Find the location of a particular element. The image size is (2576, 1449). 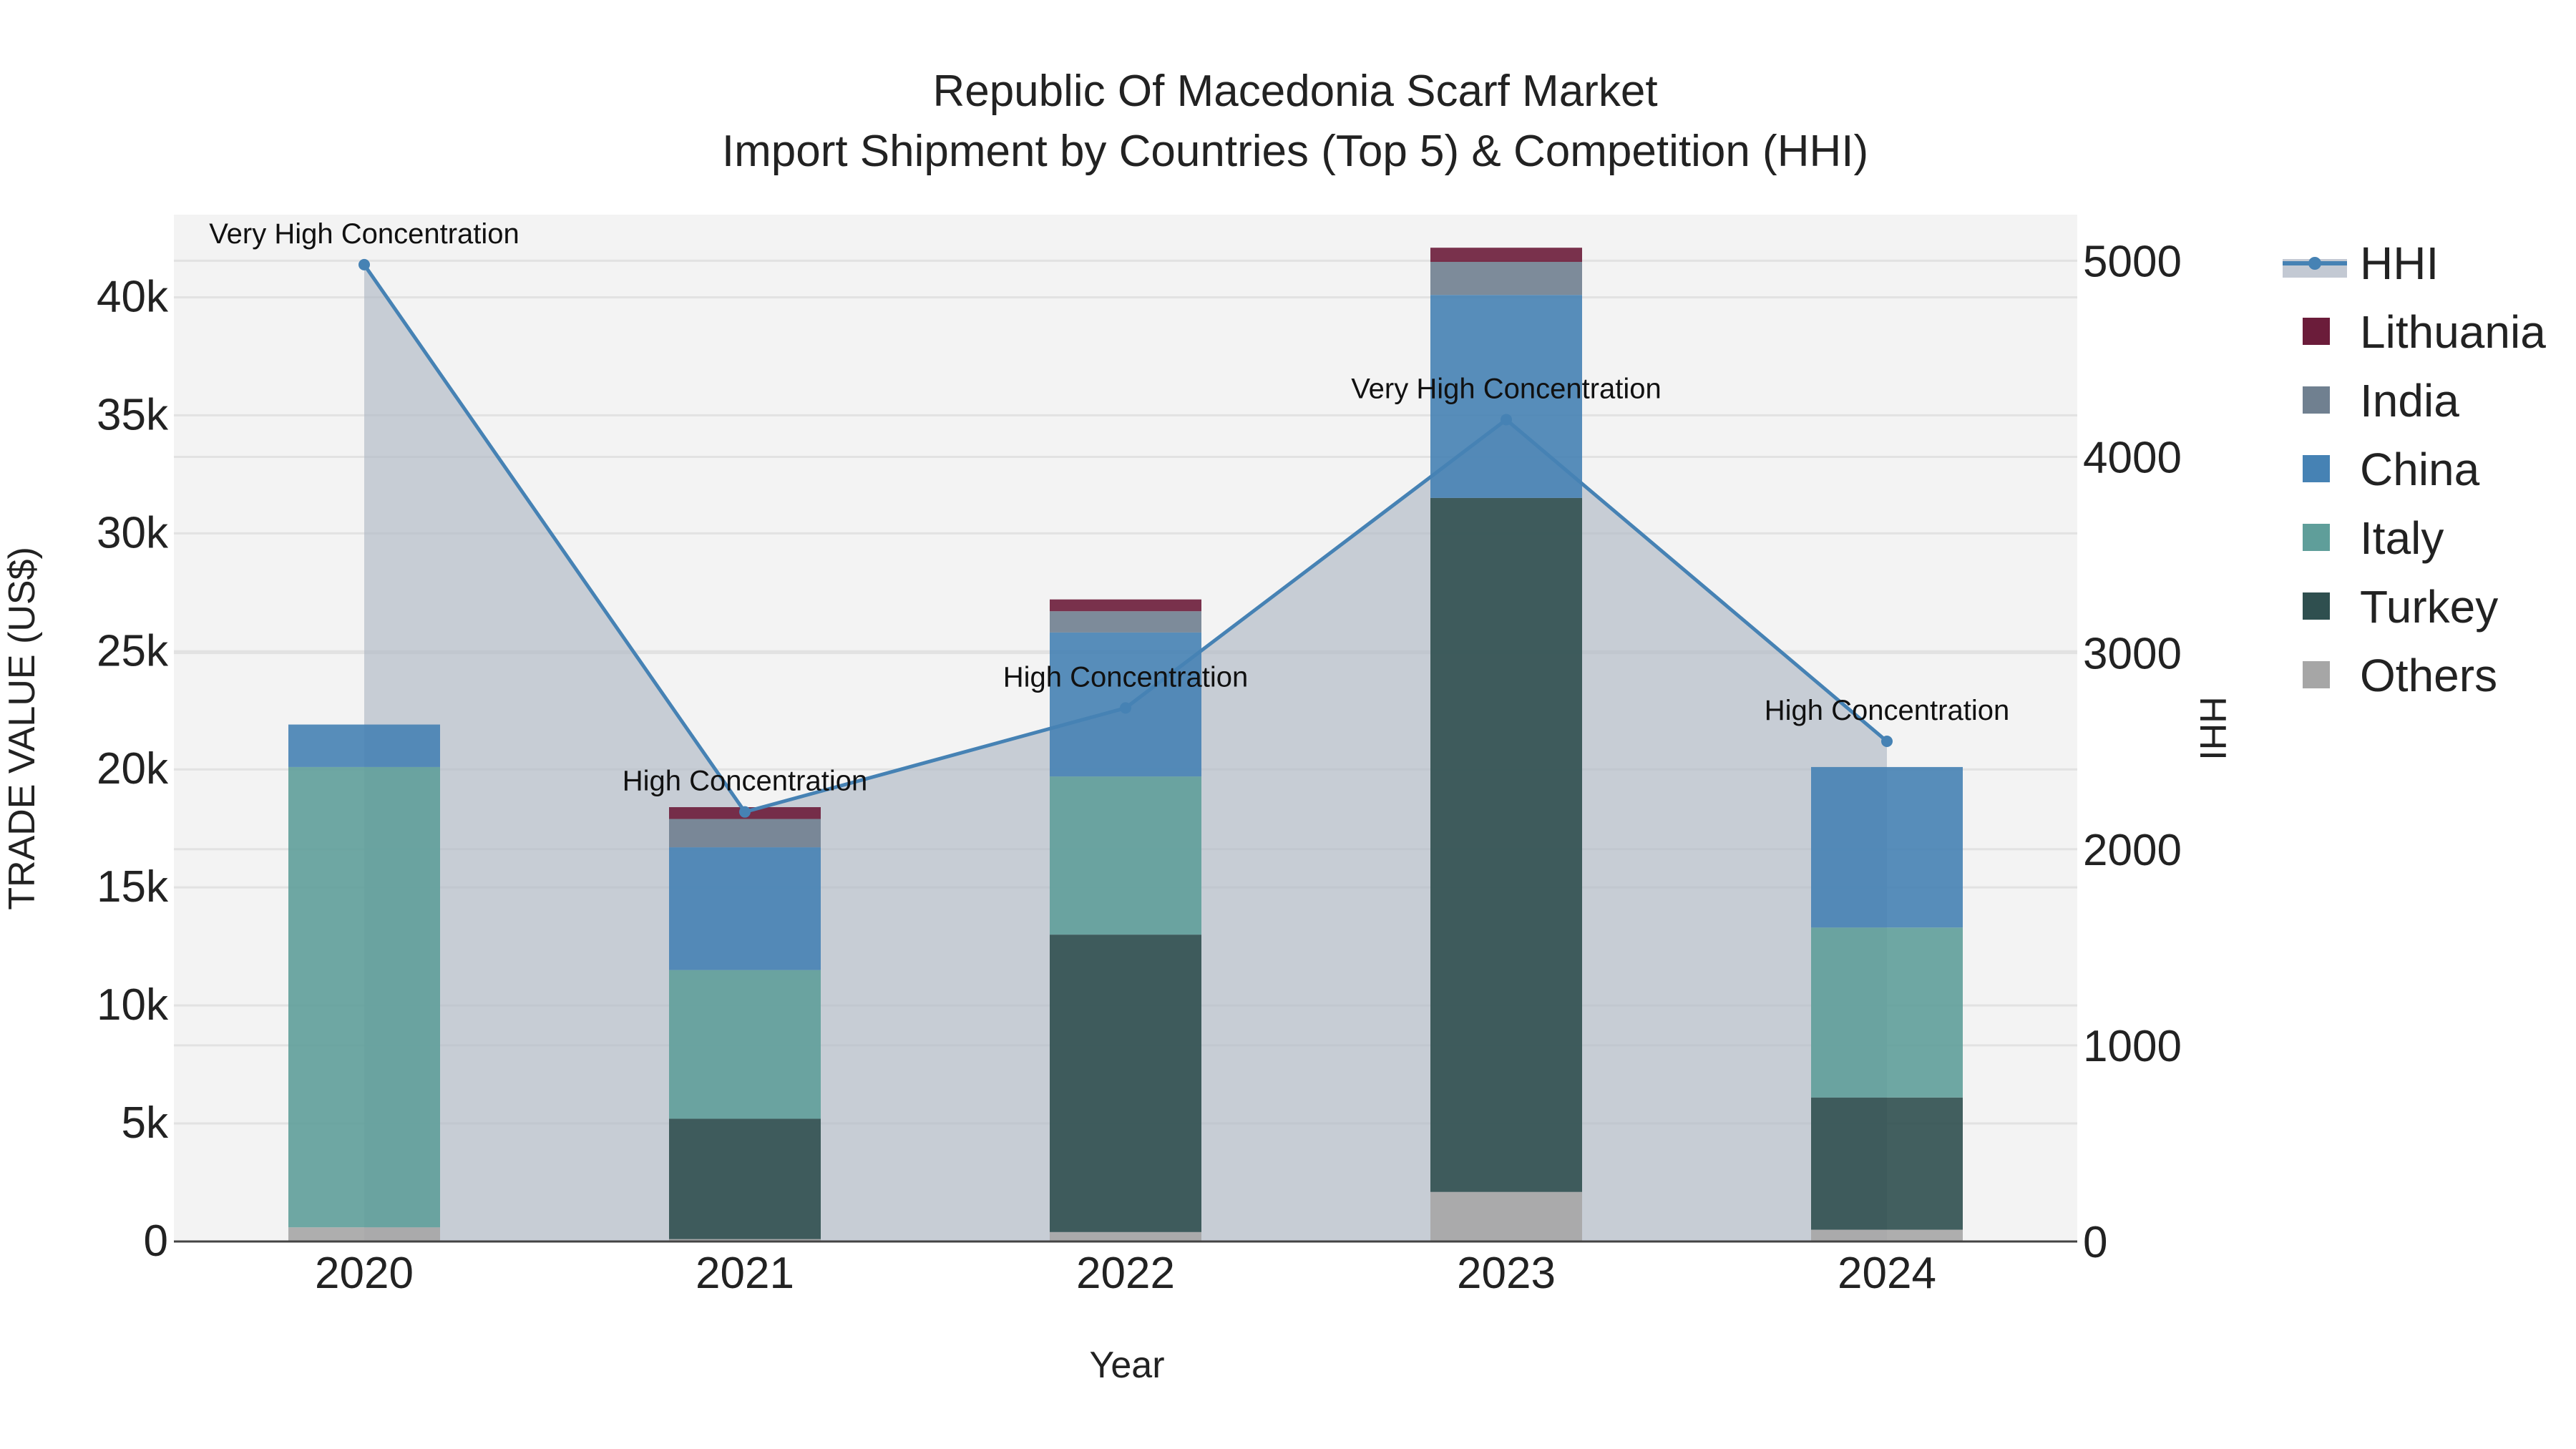

bar-india-2023 is located at coordinates (1506, 278).